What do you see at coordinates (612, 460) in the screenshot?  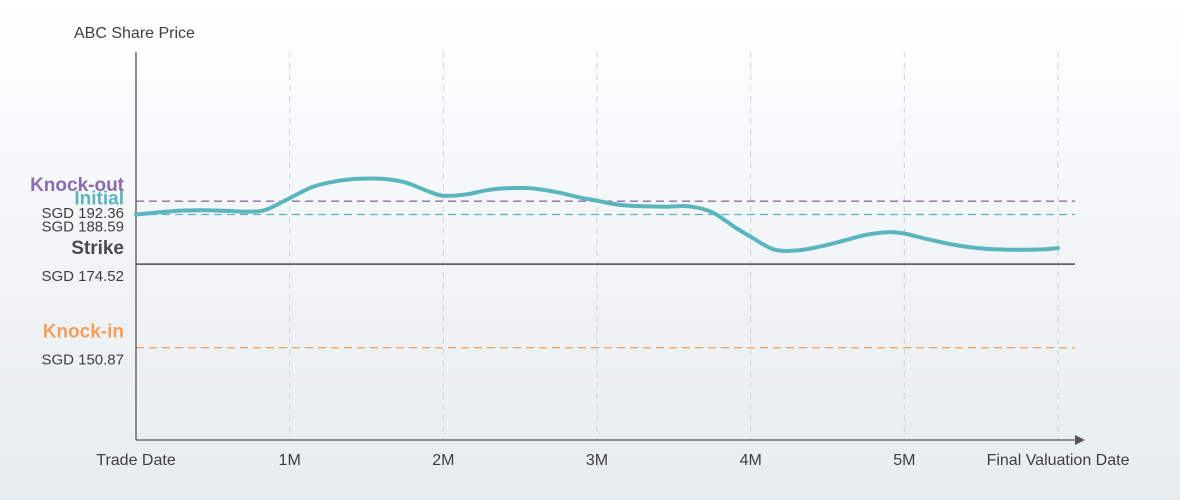 I see `x-tick-labels: Trade Date 1M 2M 3M 4M 5M Final Valuation Date` at bounding box center [612, 460].